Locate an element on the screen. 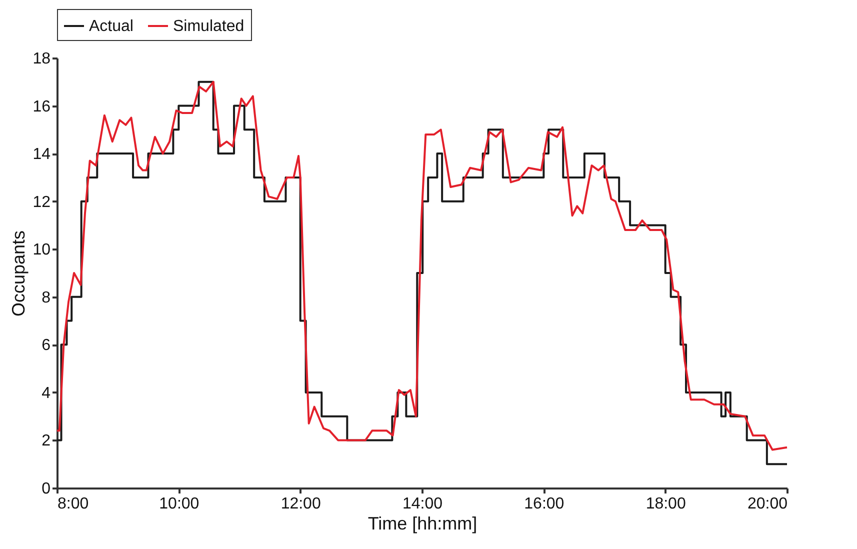 This screenshot has height=549, width=857. y-tick-label: 4 is located at coordinates (46, 393).